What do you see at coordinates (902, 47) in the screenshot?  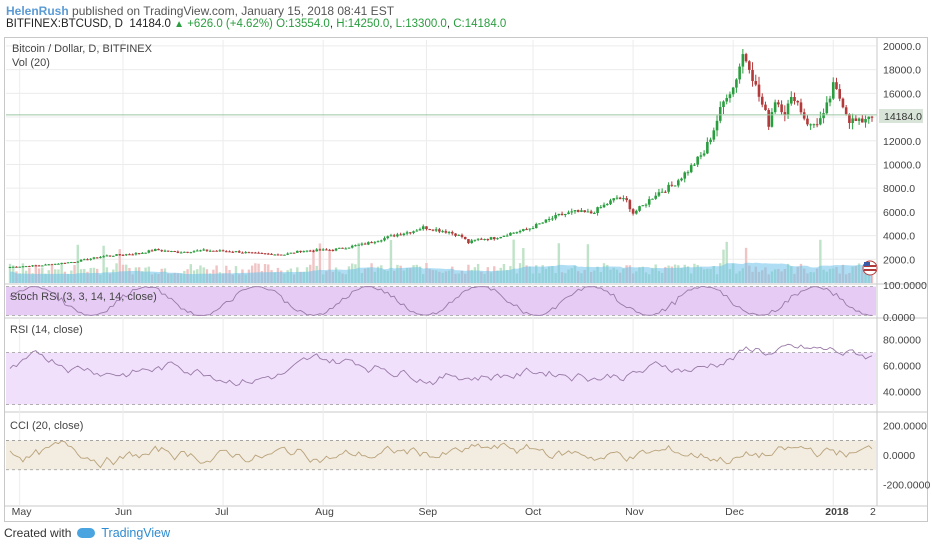 I see `price-tick-label: 20000.0` at bounding box center [902, 47].